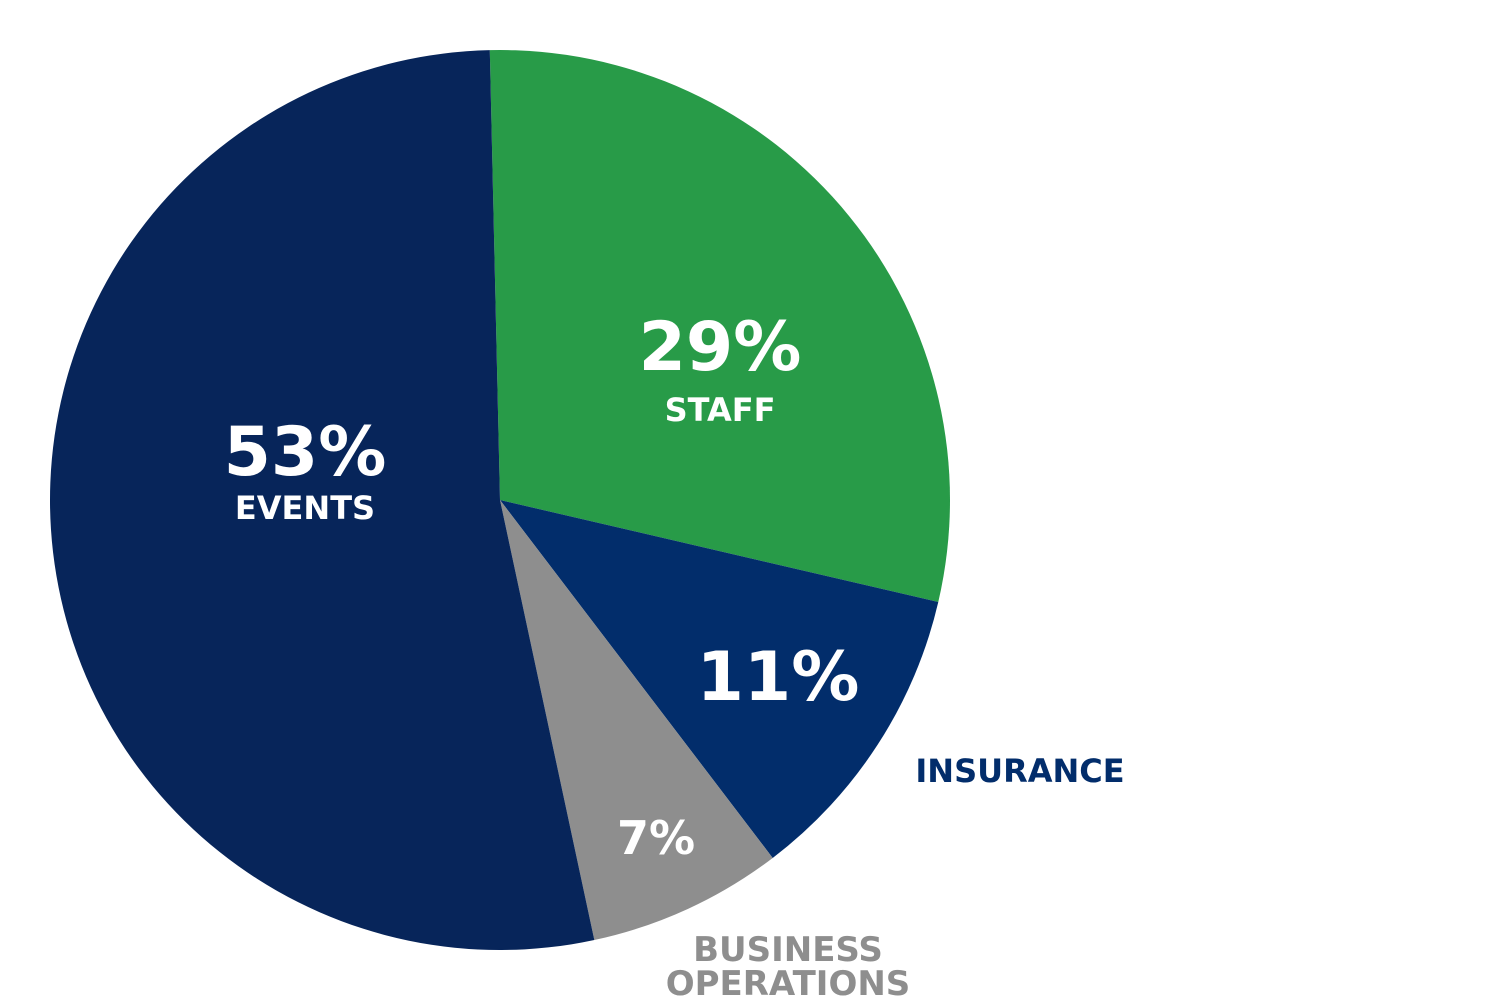 This screenshot has width=1500, height=1000. I want to click on value-label: 53%, so click(305, 452).